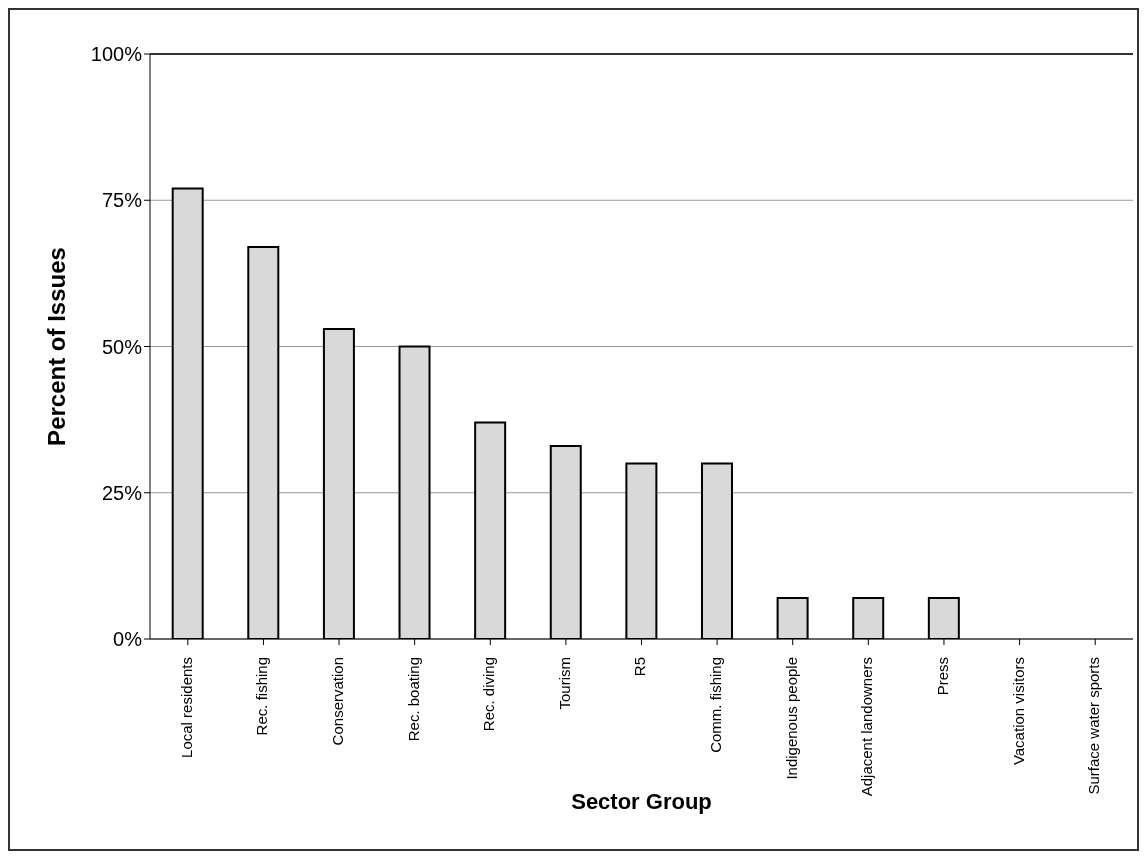  I want to click on x-tick-label: Vacation visitors, so click(1018, 711).